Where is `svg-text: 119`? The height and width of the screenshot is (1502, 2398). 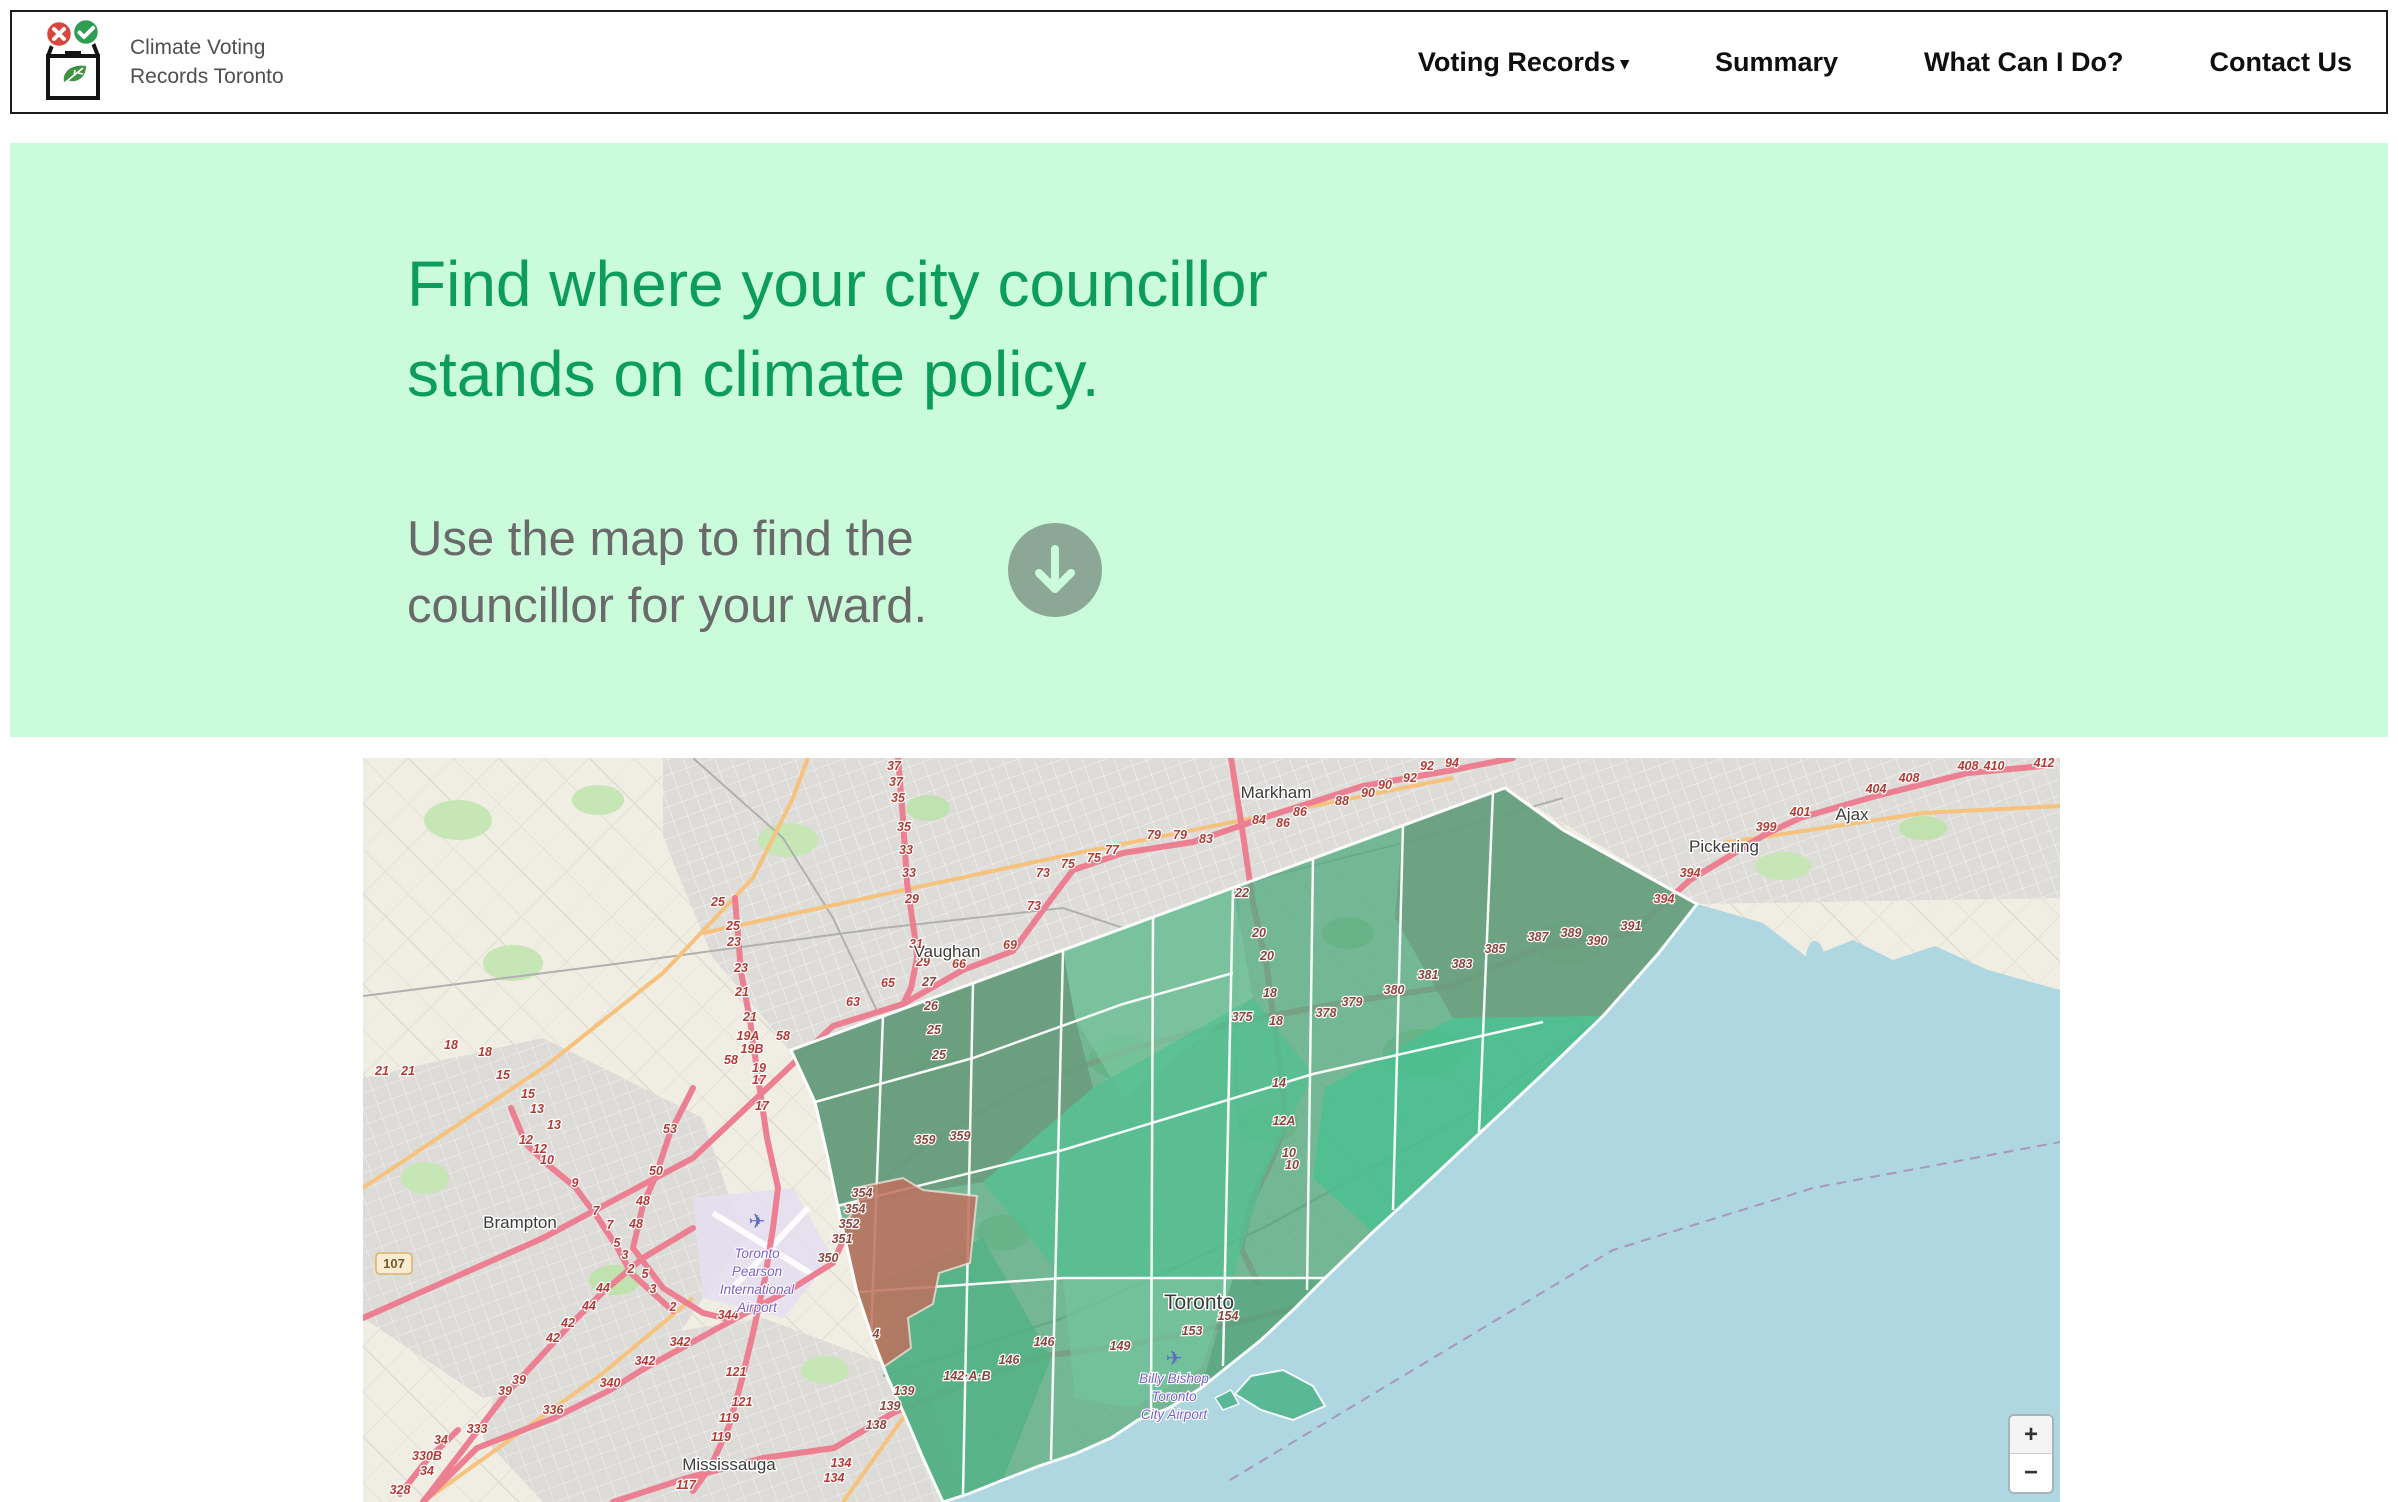
svg-text: 119 is located at coordinates (721, 1437).